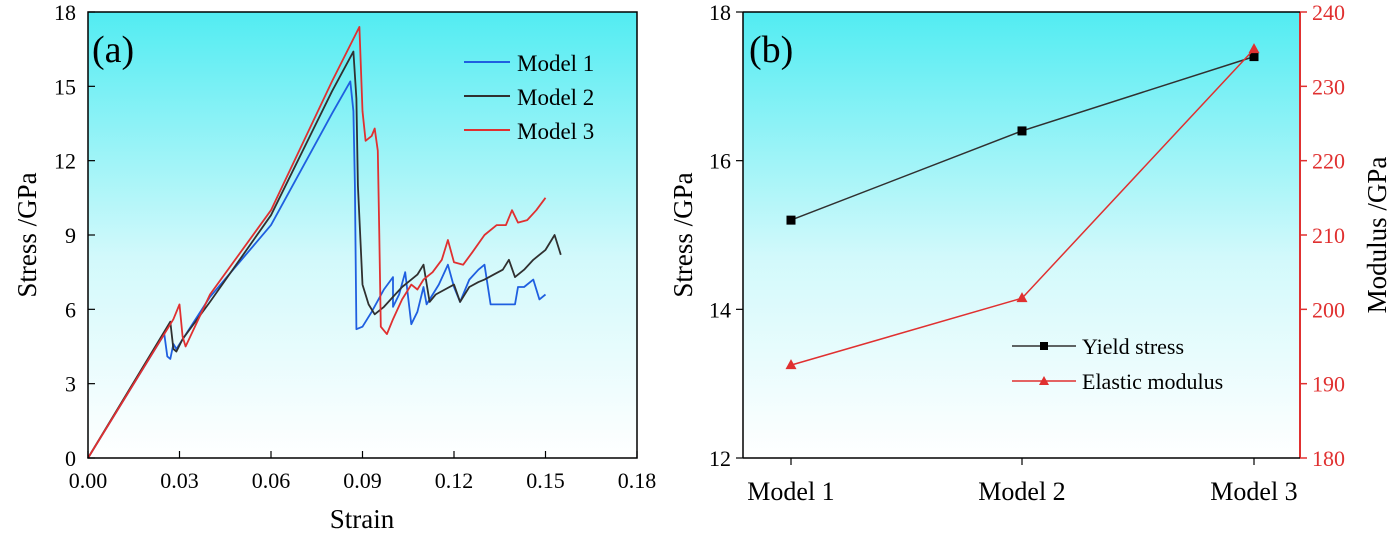 This screenshot has width=1400, height=537. I want to click on panel-a-legend: Model 1 Model 2 Model 3, so click(529, 97).